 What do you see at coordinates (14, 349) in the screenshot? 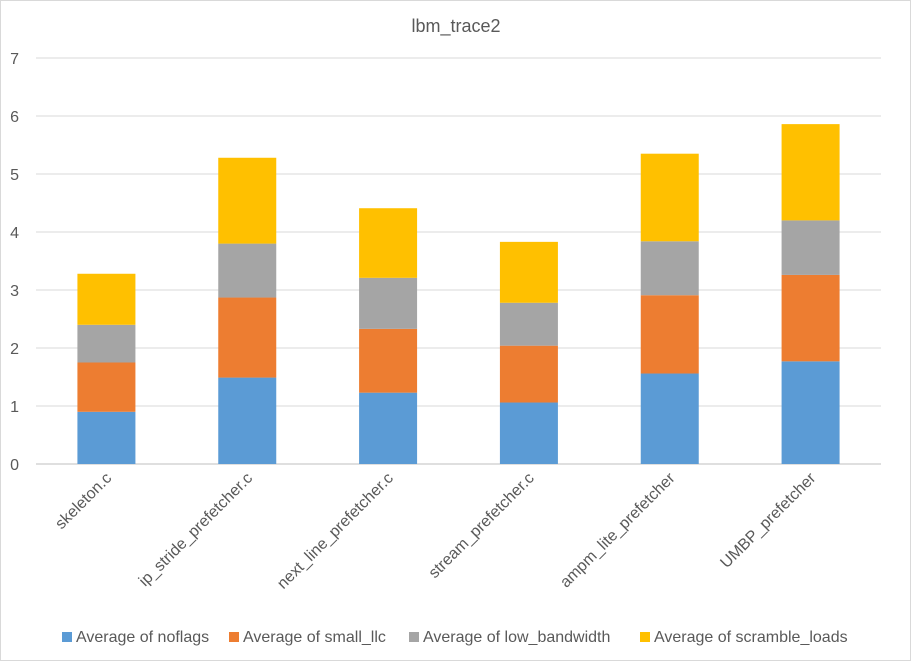
I see `y-tick-label: 2` at bounding box center [14, 349].